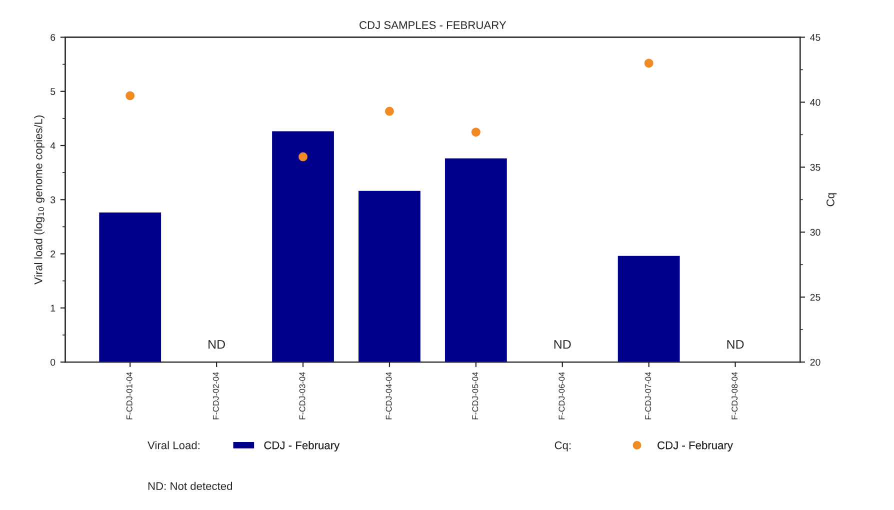 Image resolution: width=894 pixels, height=510 pixels. I want to click on y2-tick-label: 25, so click(815, 297).